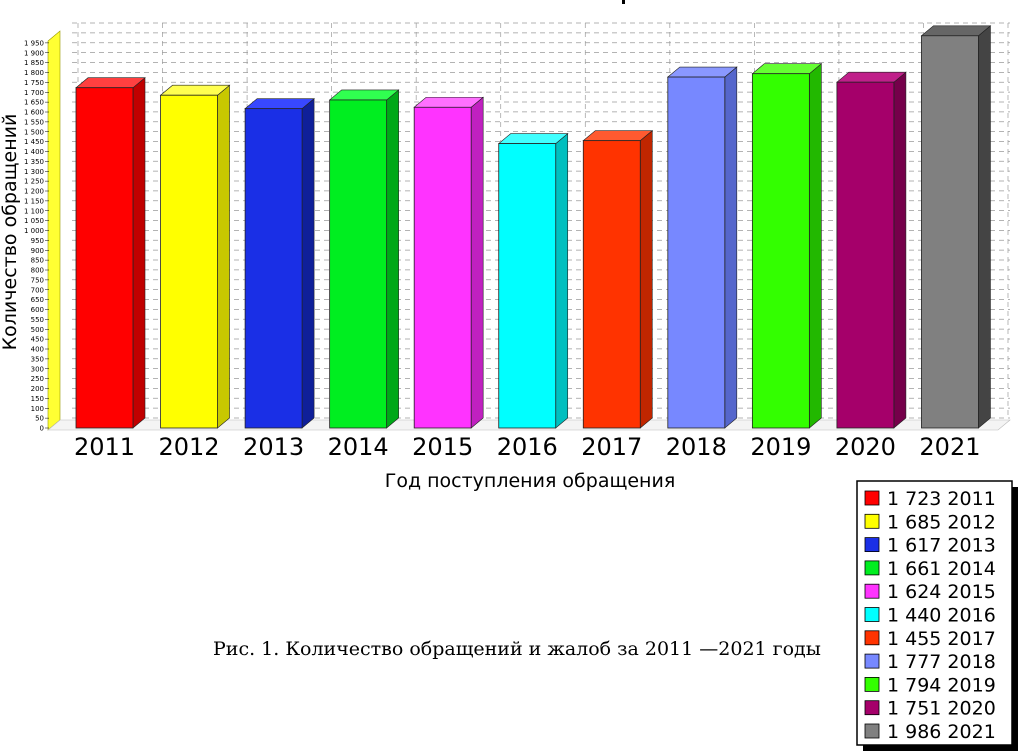 This screenshot has width=1024, height=754. What do you see at coordinates (37, 359) in the screenshot?
I see `y-tick-label: 350` at bounding box center [37, 359].